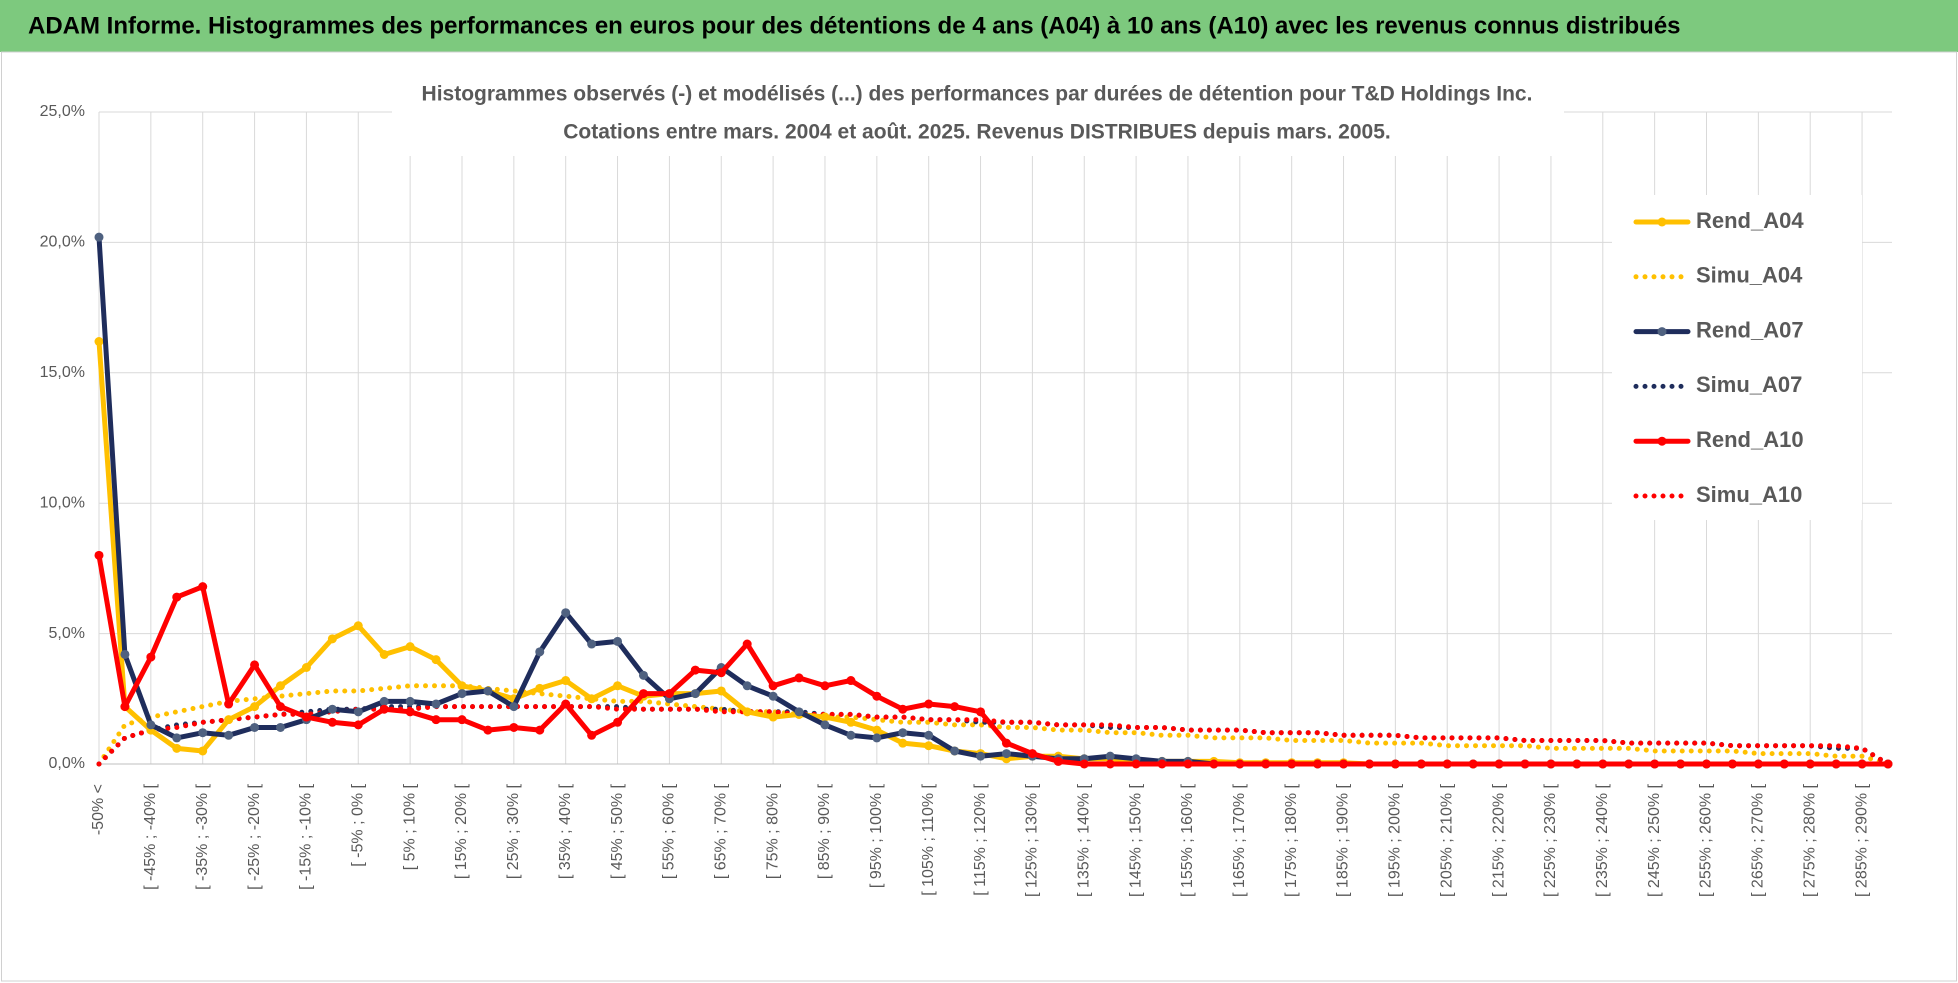 This screenshot has height=983, width=1958. What do you see at coordinates (720, 831) in the screenshot?
I see `x-tick-label: [ 65% ; 70% [` at bounding box center [720, 831].